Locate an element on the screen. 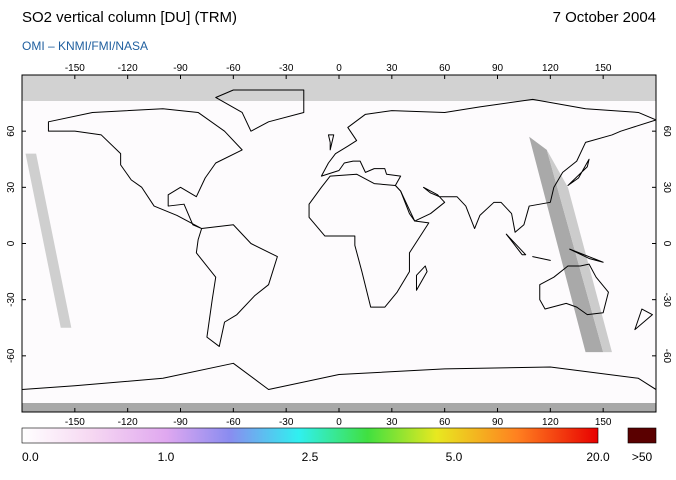 The image size is (676, 480). colorbar-label: 5.0 is located at coordinates (454, 457).